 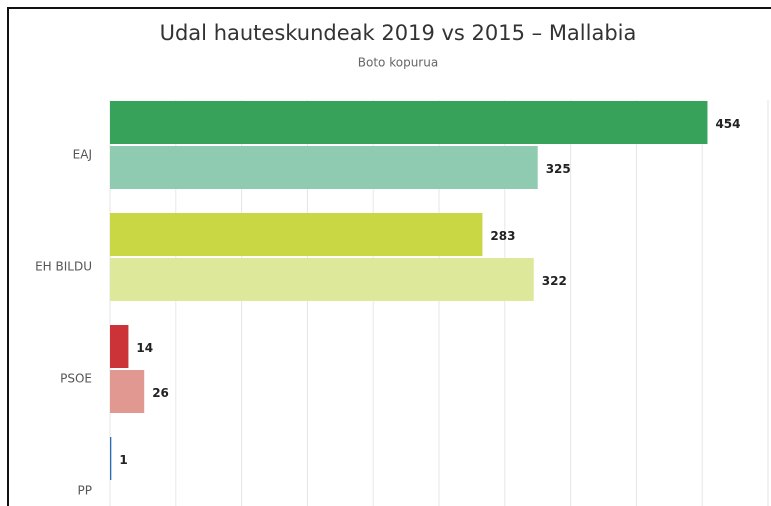 I want to click on data-label: 454, so click(x=727, y=124).